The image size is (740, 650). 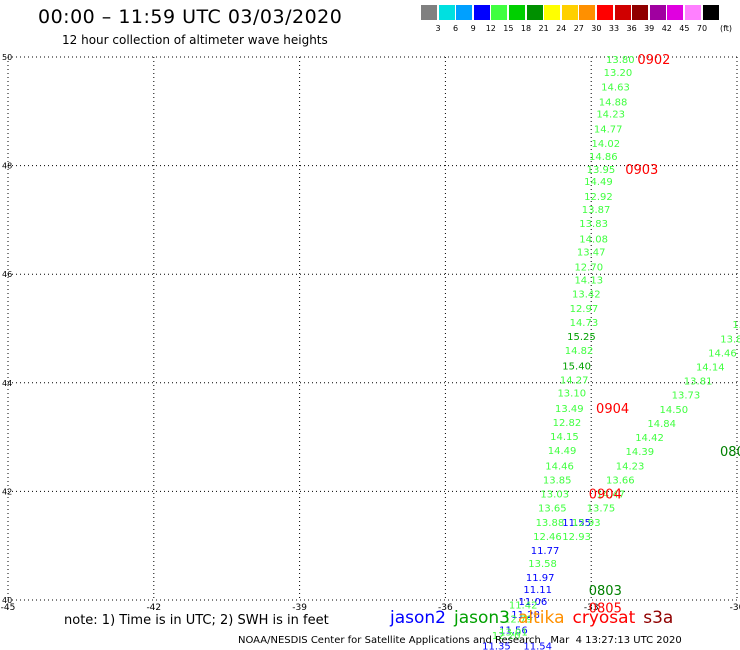 I want to click on scale-label: 18, so click(x=526, y=28).